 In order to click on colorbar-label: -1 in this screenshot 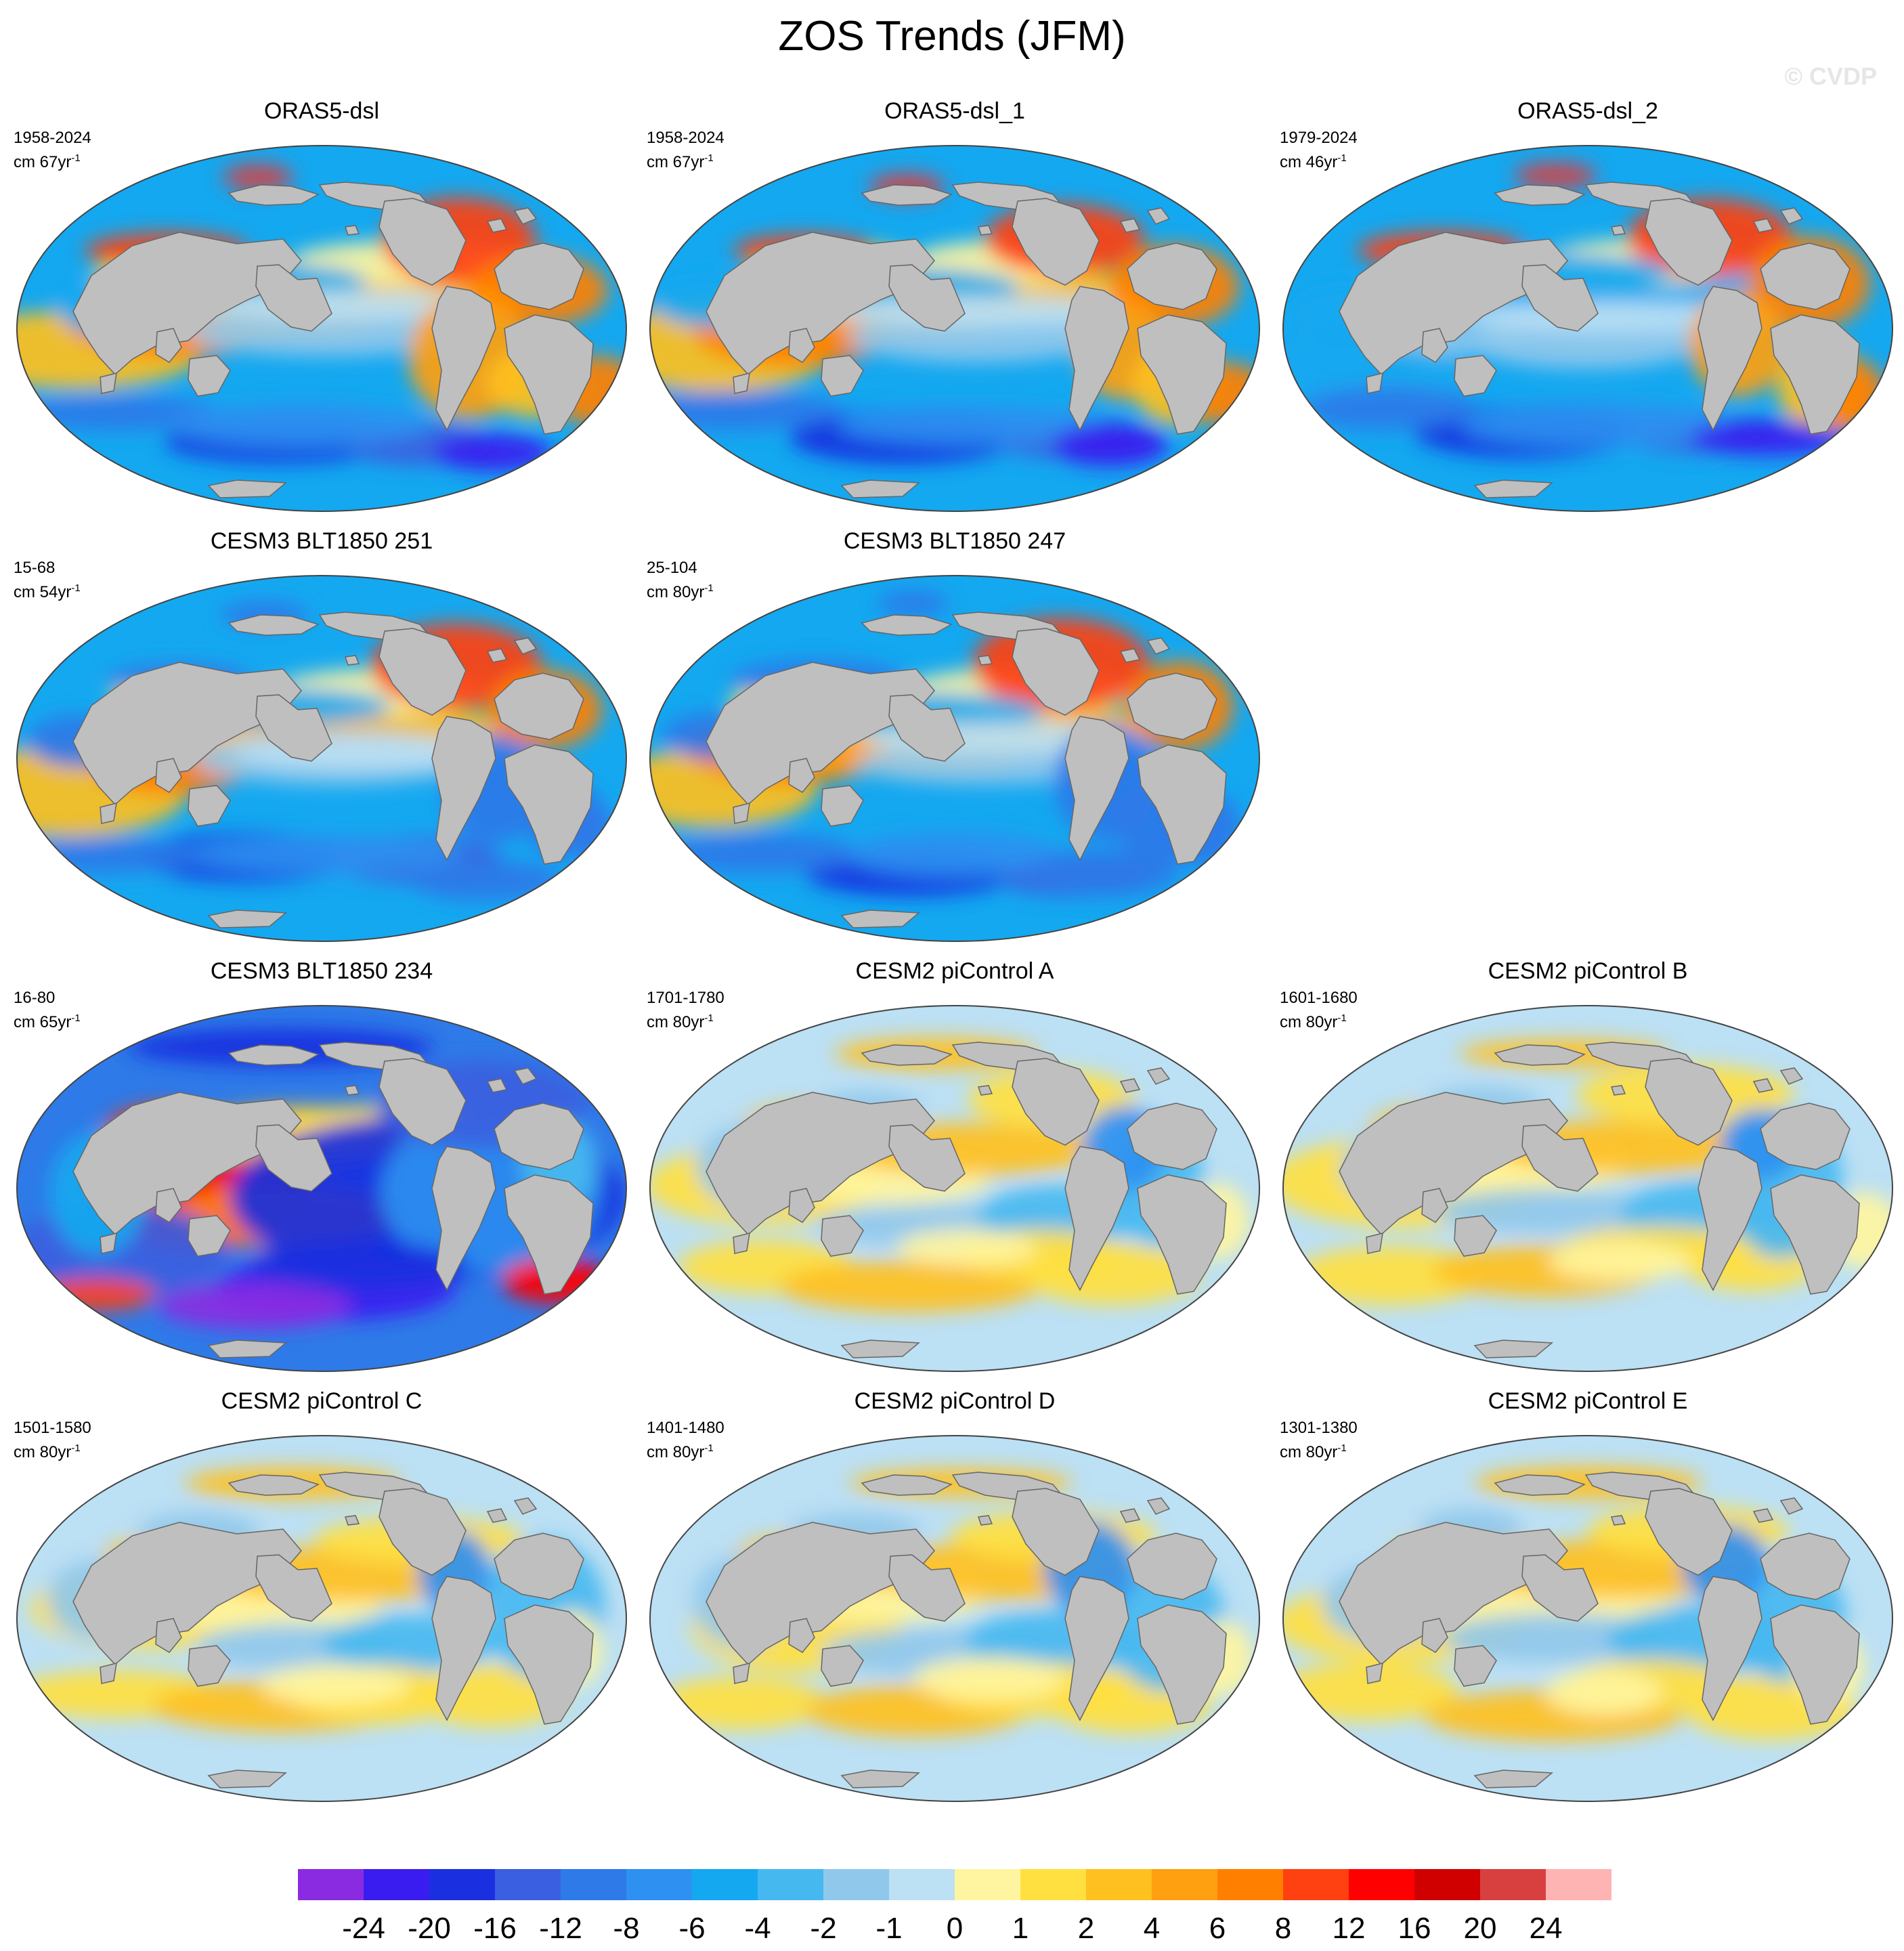, I will do `click(889, 1928)`.